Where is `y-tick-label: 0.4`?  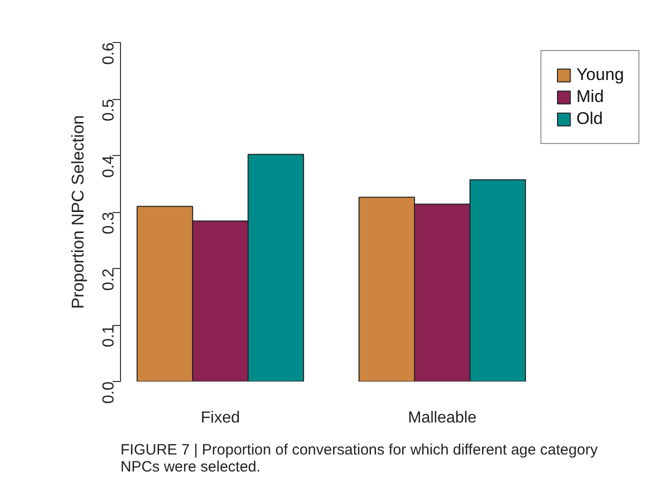 y-tick-label: 0.4 is located at coordinates (109, 166).